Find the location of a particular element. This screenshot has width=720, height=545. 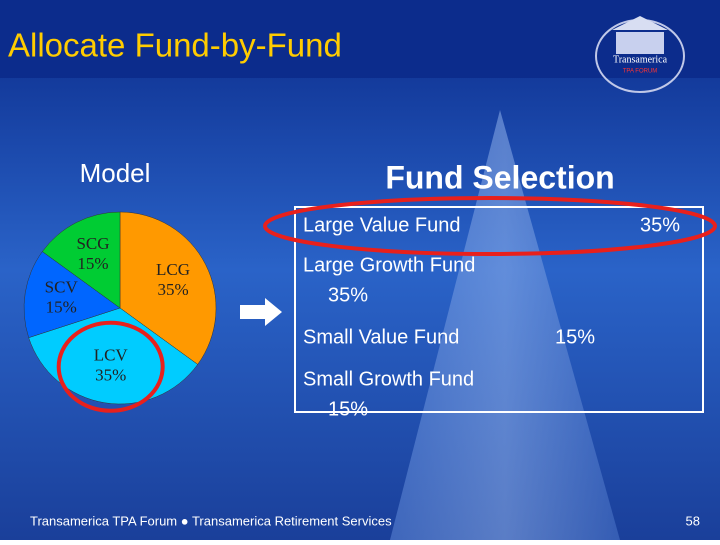

slice-label: LCG is located at coordinates (173, 269).